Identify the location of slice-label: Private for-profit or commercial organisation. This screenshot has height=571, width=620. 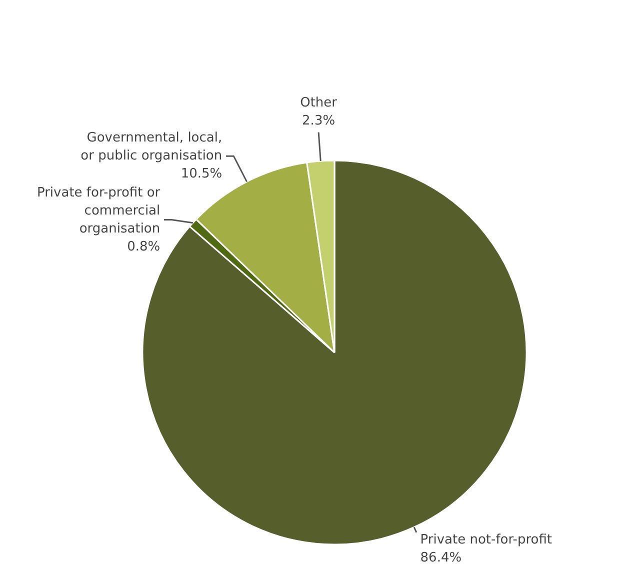
(98, 210).